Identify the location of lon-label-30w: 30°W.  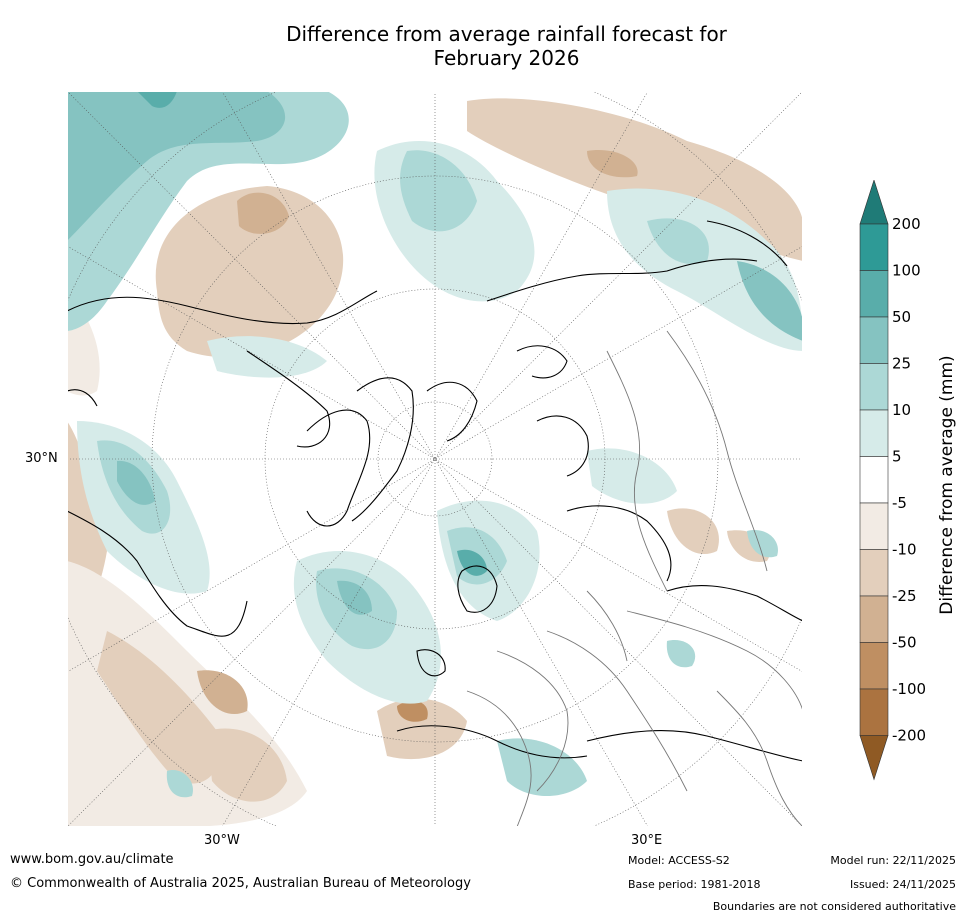
(222, 840).